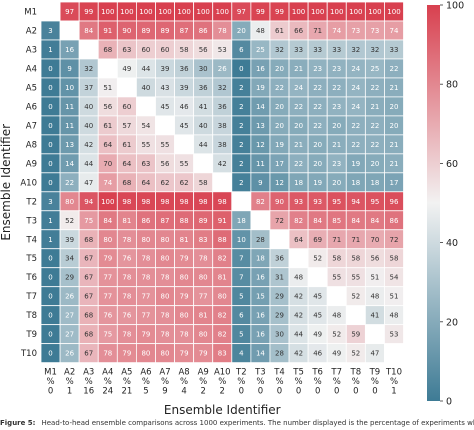 This screenshot has width=474, height=430. What do you see at coordinates (317, 183) in the screenshot?
I see `cell-value-label: 19` at bounding box center [317, 183].